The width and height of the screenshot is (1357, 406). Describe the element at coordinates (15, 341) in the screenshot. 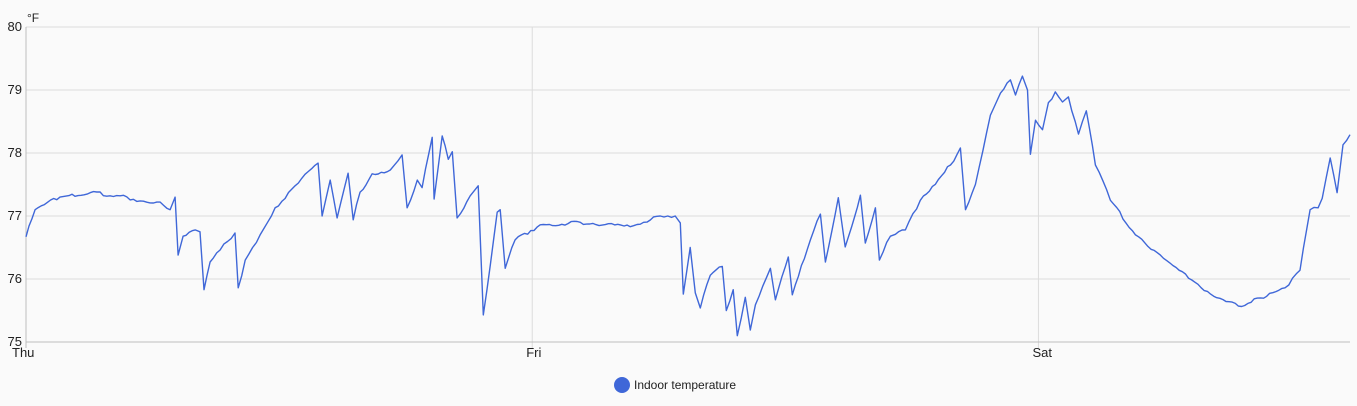

I see `y-tick-label: 75` at that location.